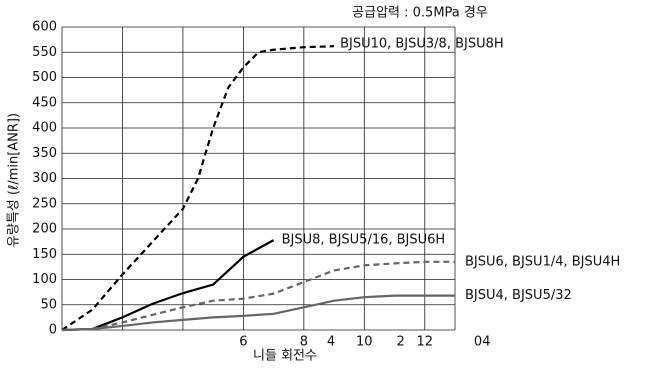 This screenshot has height=371, width=672. I want to click on annotation: 공급압력 : 0.5MPa 경우, so click(420, 13).